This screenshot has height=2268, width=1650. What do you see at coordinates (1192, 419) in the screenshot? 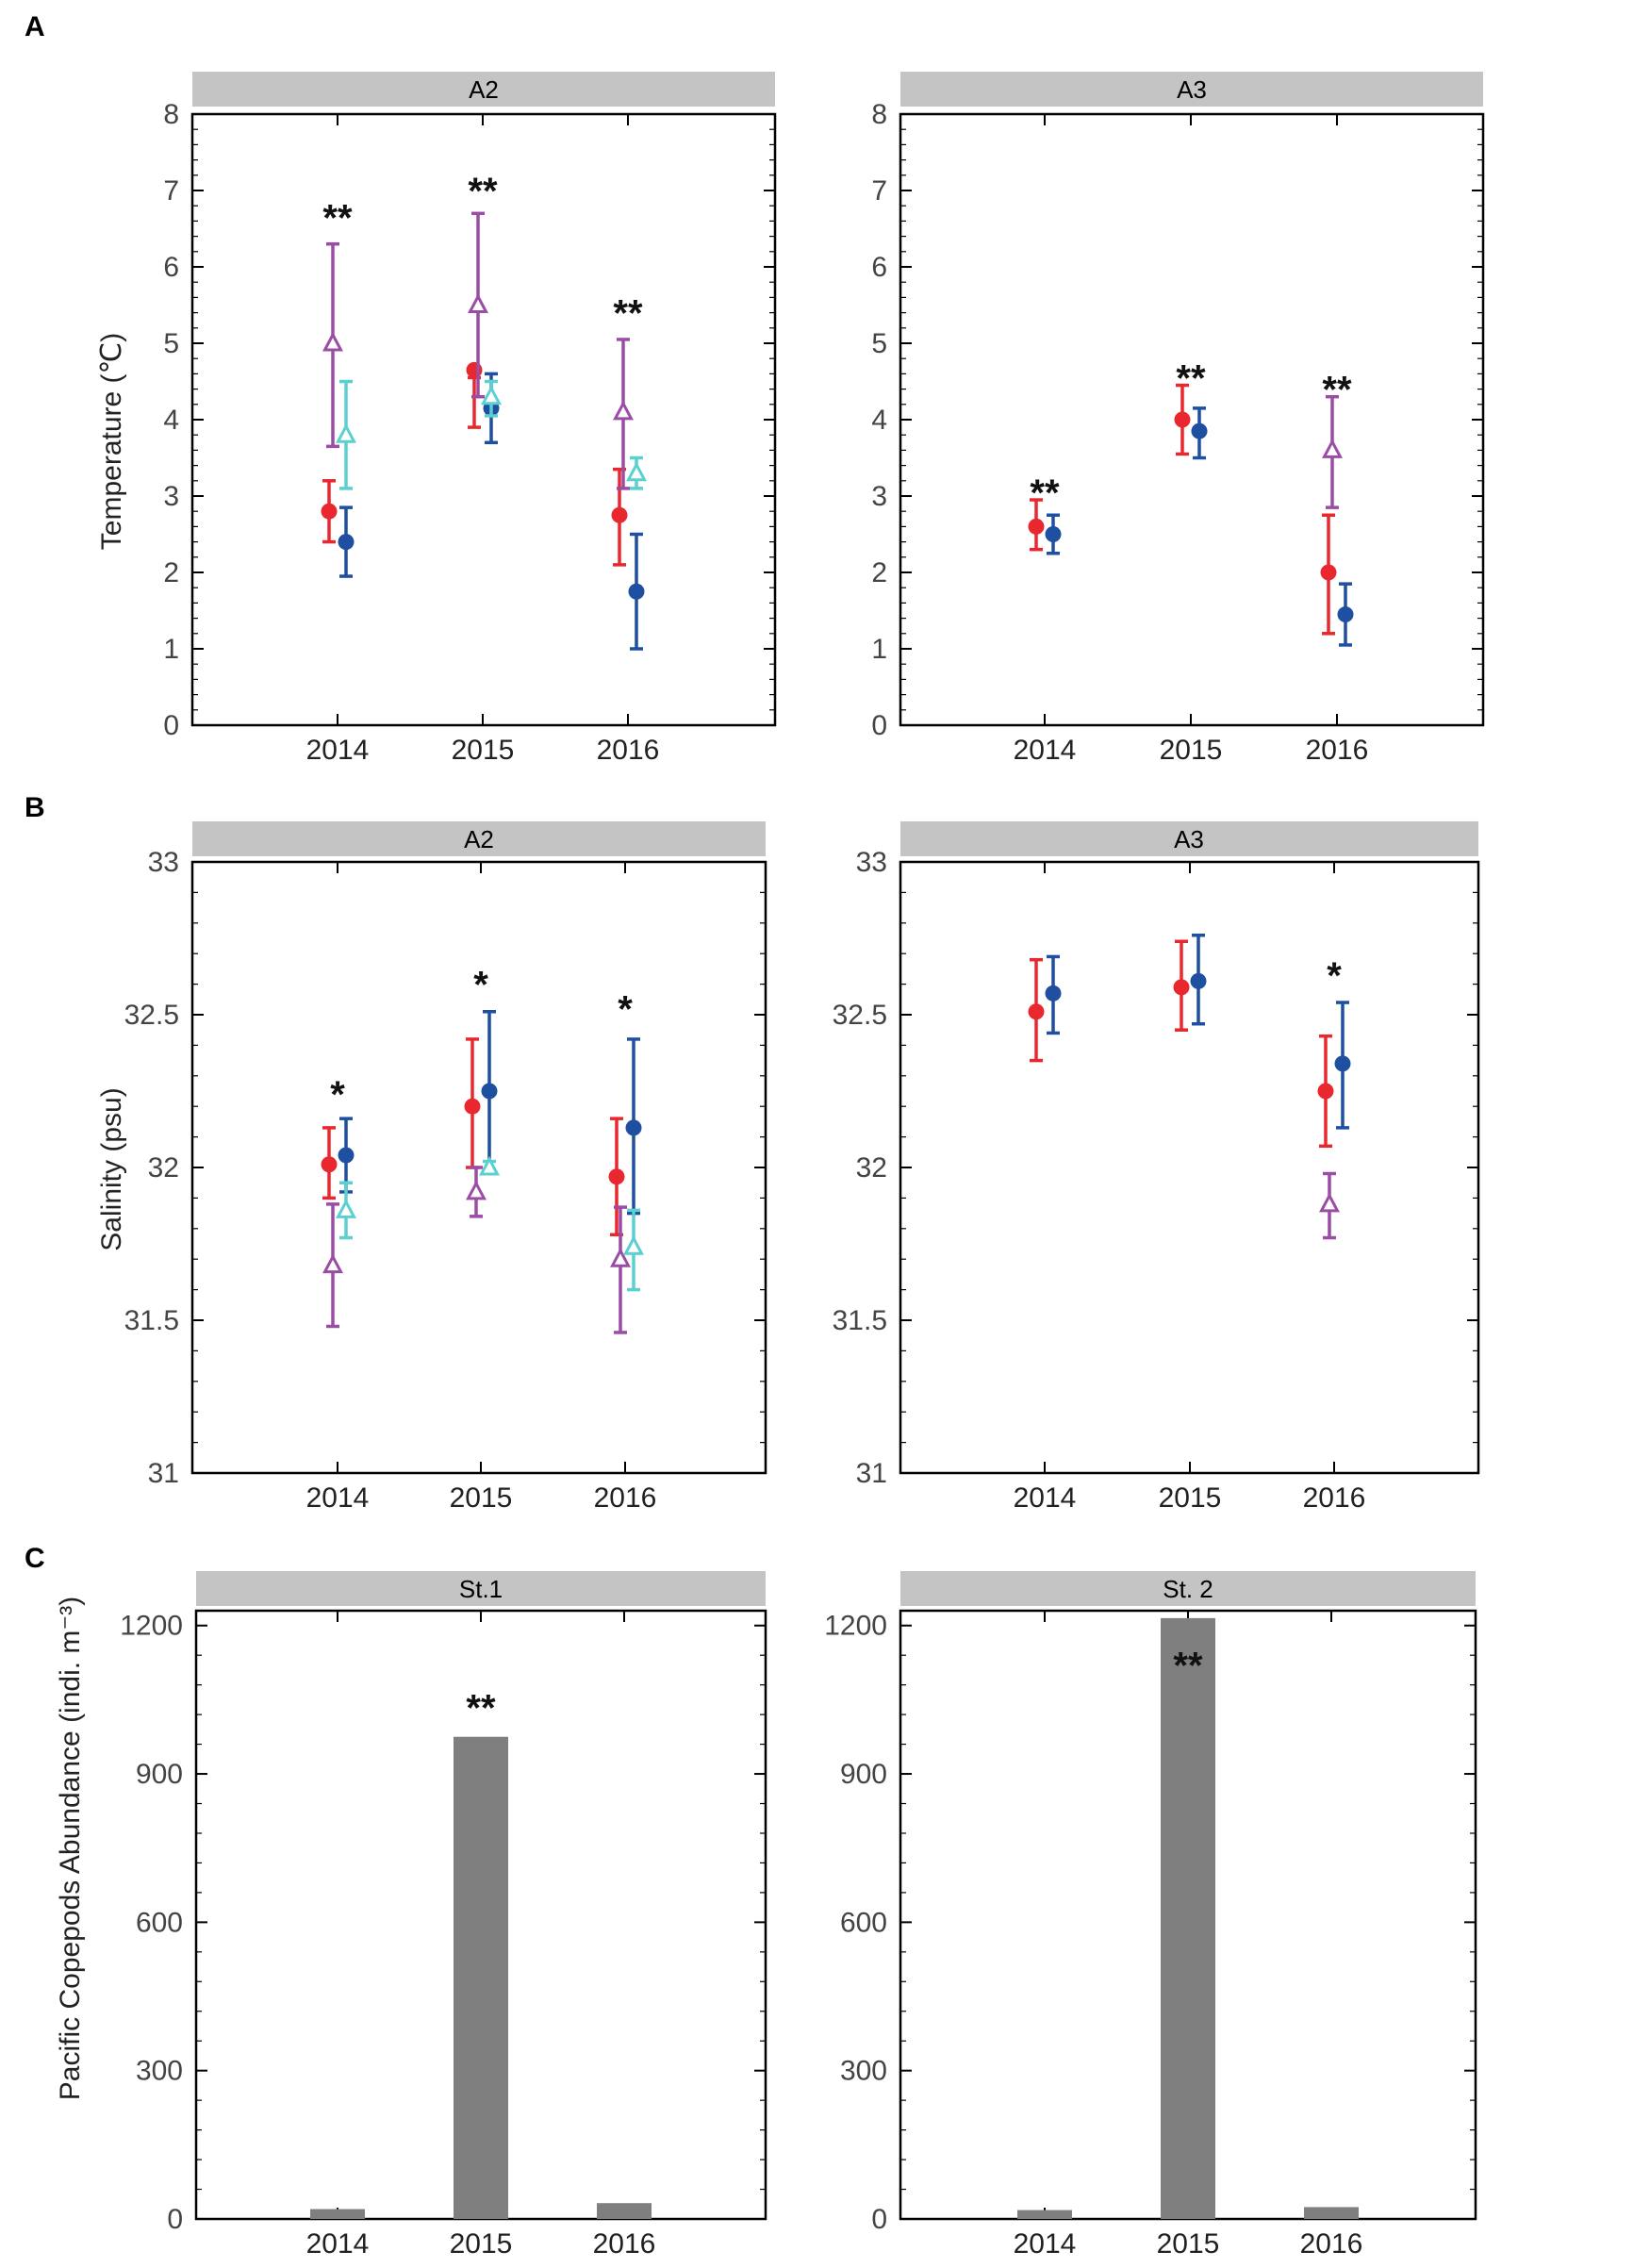
I see `plot-frame` at bounding box center [1192, 419].